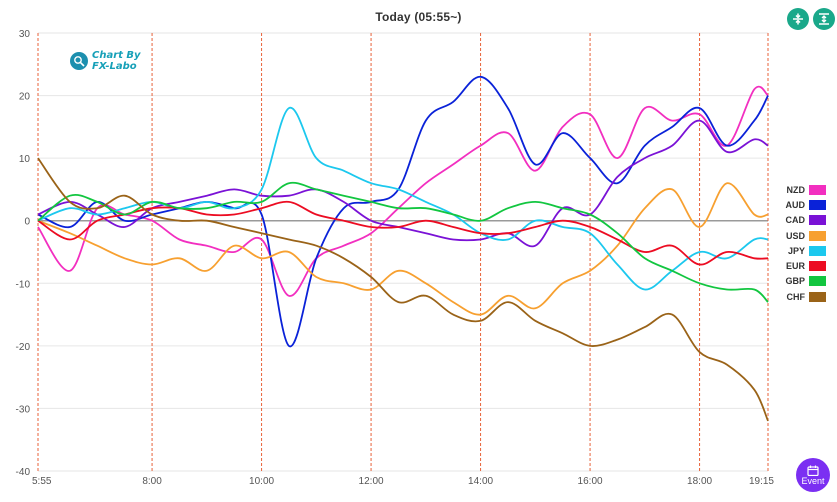 This screenshot has height=502, width=837. Describe the element at coordinates (796, 250) in the screenshot. I see `legend-label: JPY` at that location.